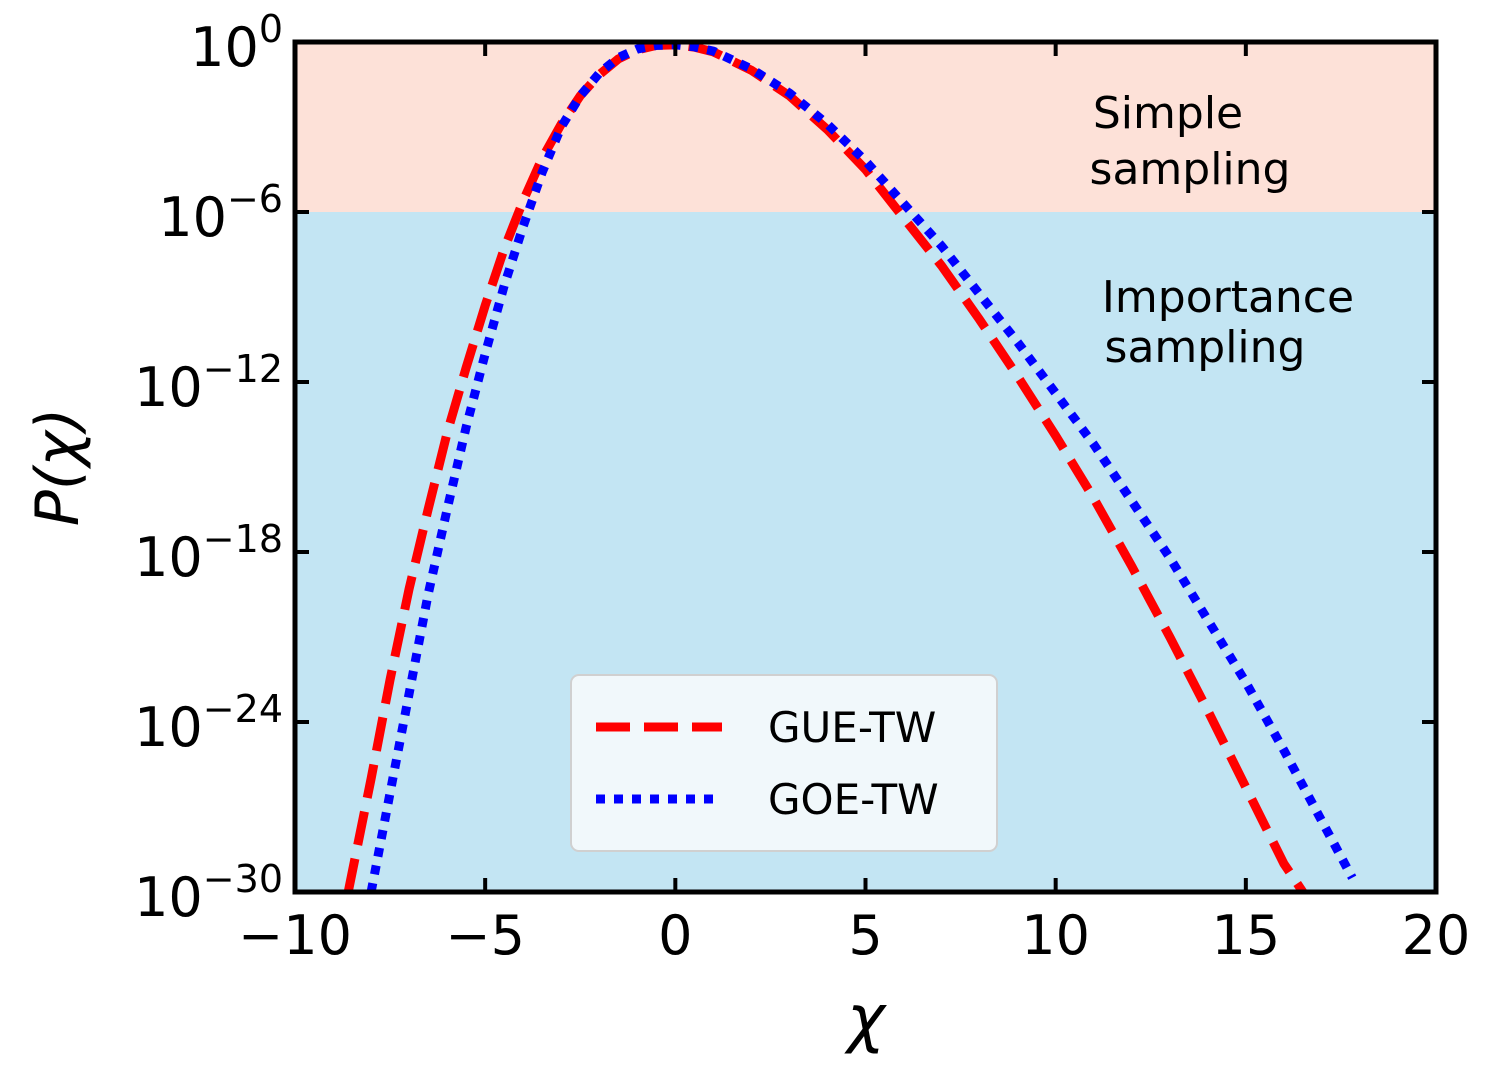 This screenshot has width=1495, height=1068. Describe the element at coordinates (853, 799) in the screenshot. I see `legend-label-goe-tw: GOE-TW` at that location.